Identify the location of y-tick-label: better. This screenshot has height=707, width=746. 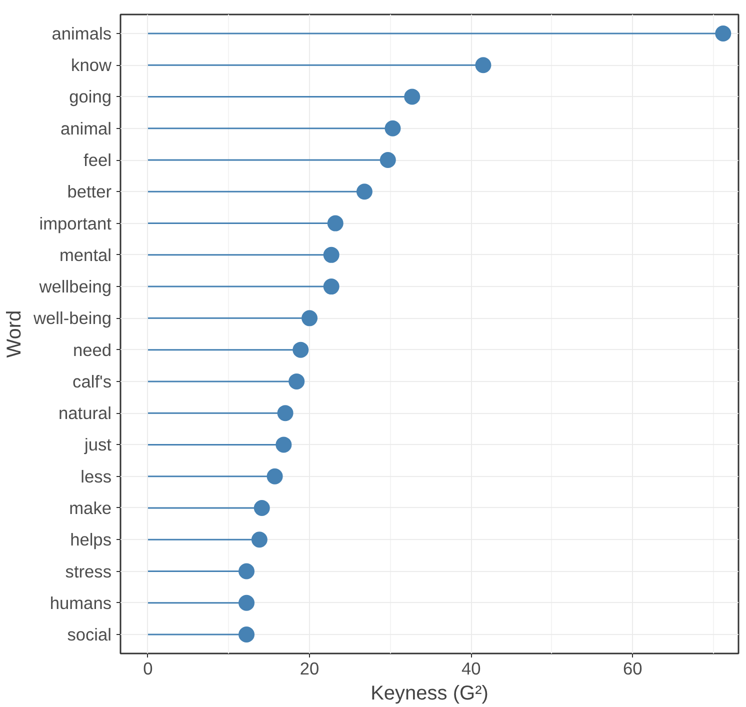
(89, 192).